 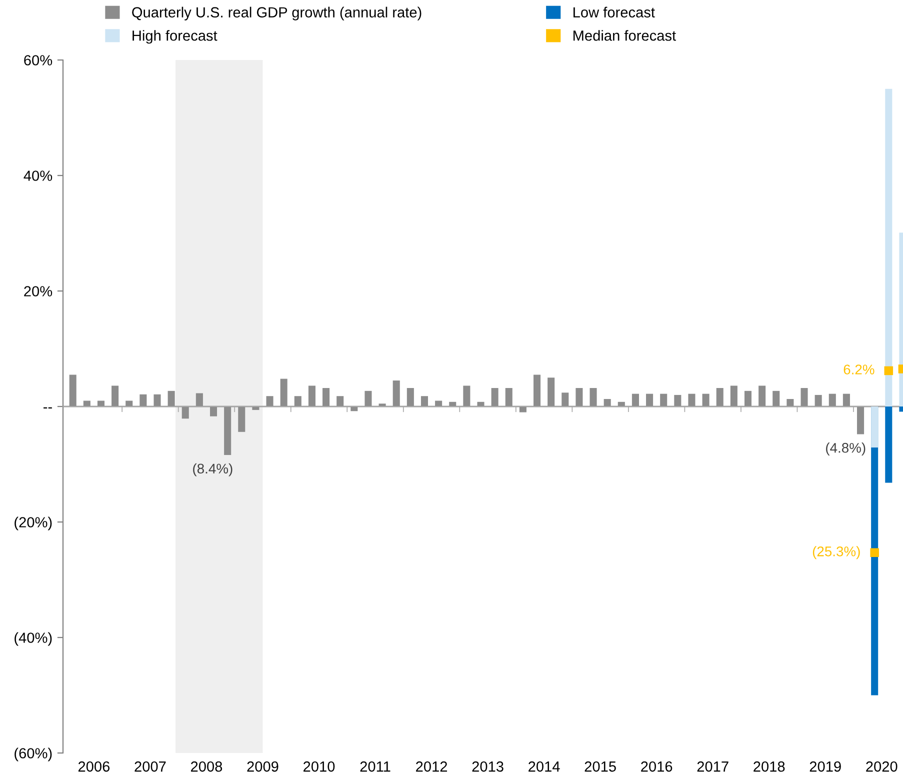 I want to click on x-tick-label: 2009, so click(x=262, y=766).